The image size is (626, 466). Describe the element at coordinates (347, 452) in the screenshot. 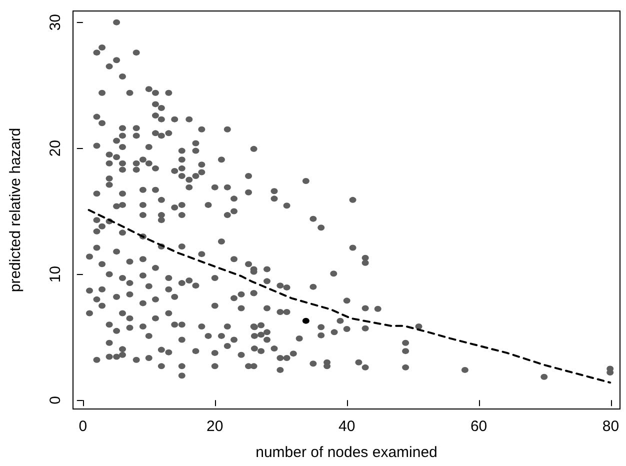

I see `x-axis-title: number of nodes examined` at that location.